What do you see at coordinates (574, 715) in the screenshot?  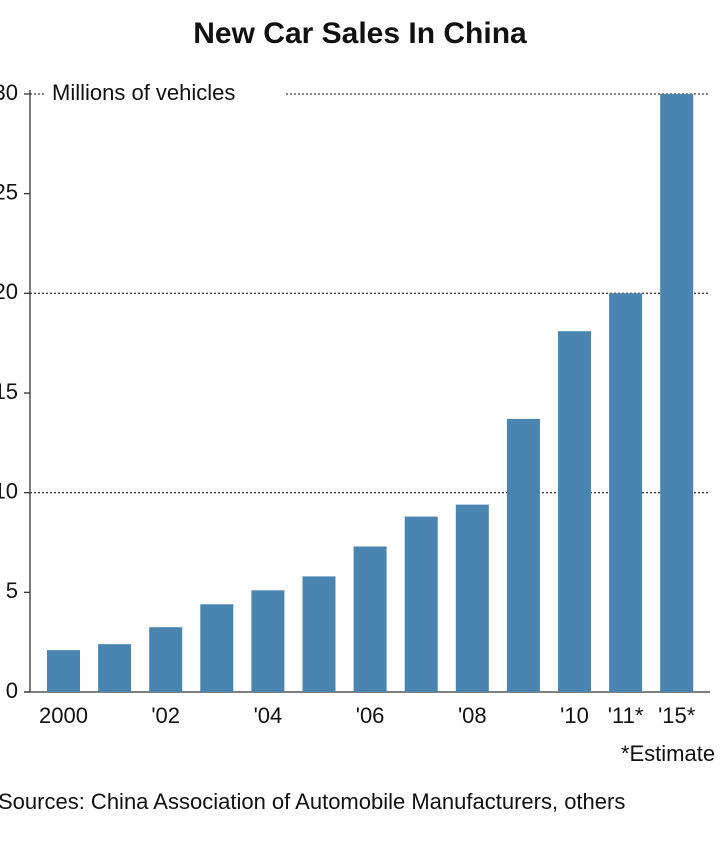 I see `x-tick-label: '10` at bounding box center [574, 715].